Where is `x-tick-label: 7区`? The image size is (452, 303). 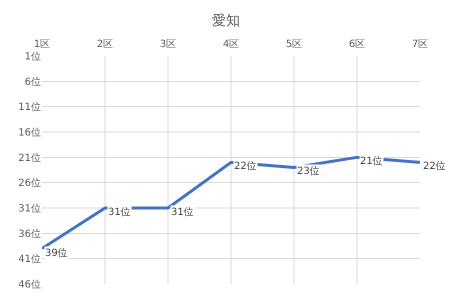
x-tick-label: 7区 is located at coordinates (420, 44).